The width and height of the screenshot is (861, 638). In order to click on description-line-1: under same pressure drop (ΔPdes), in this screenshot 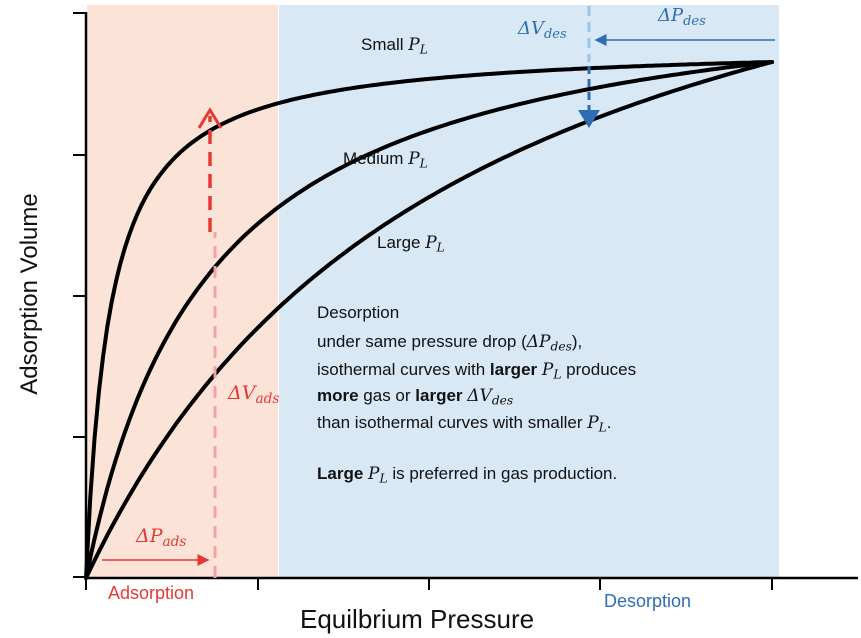, I will do `click(450, 343)`.